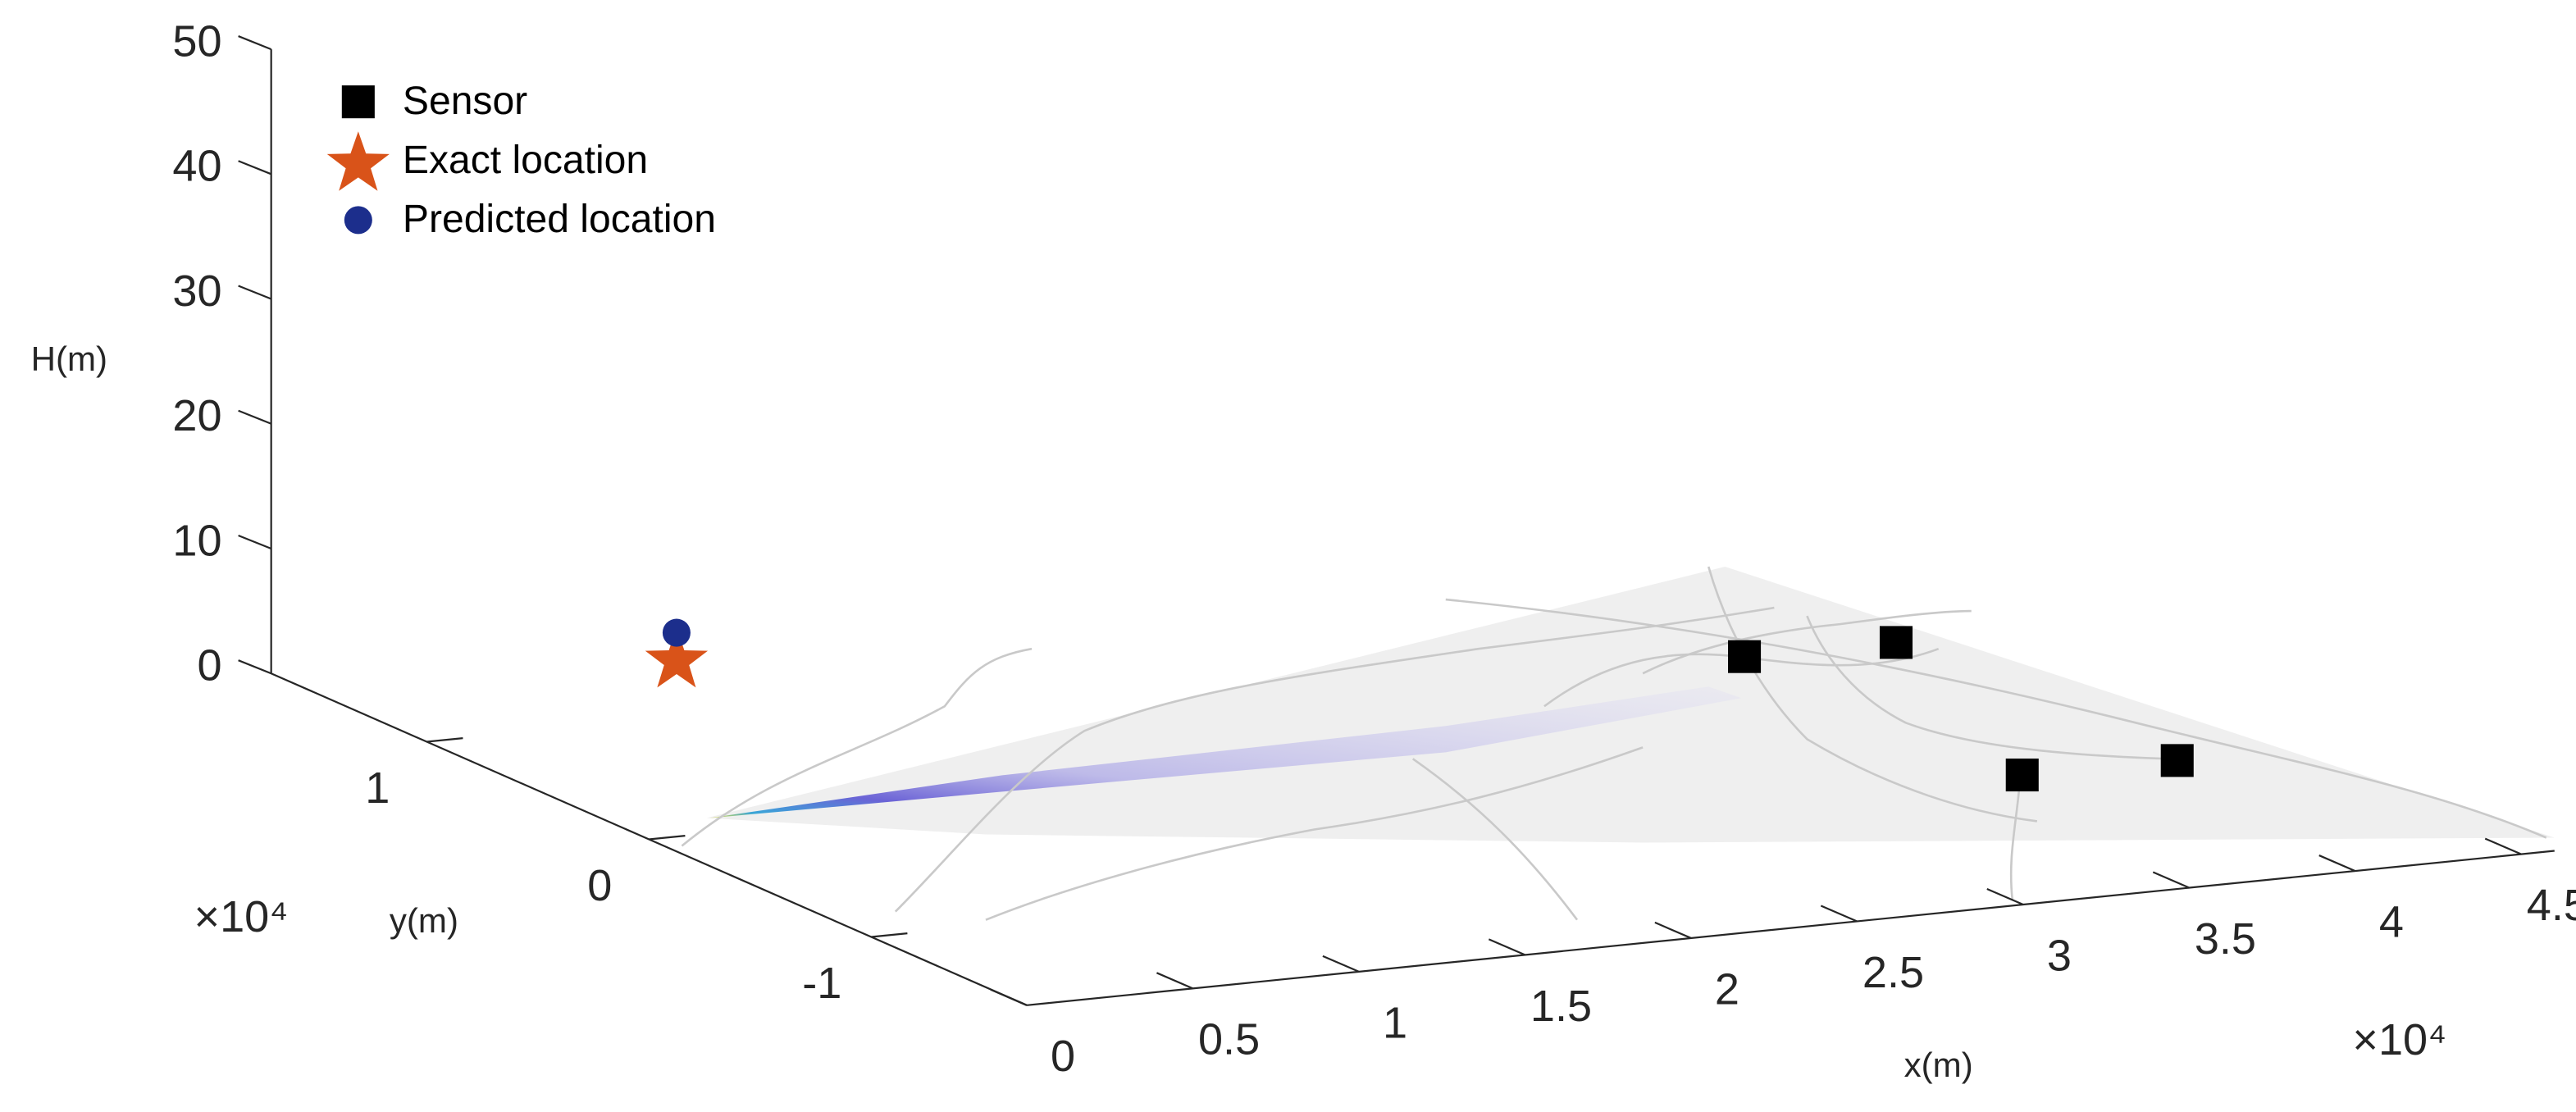 The image size is (2576, 1112). What do you see at coordinates (196, 540) in the screenshot?
I see `z-tick-label: 10` at bounding box center [196, 540].